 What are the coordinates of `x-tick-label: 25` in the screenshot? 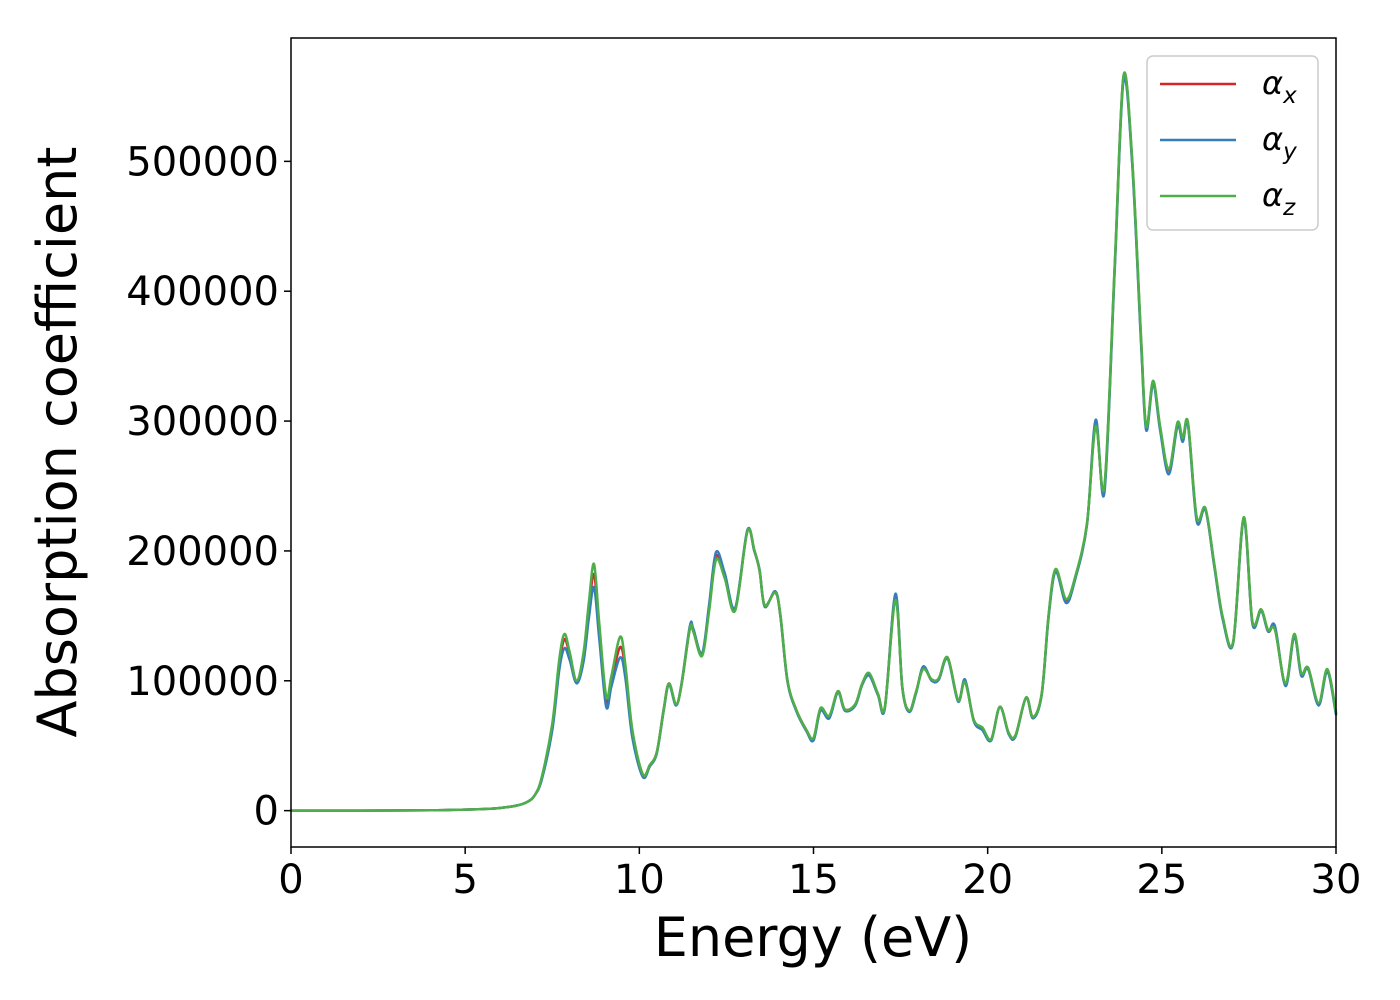 It's located at (1161, 880).